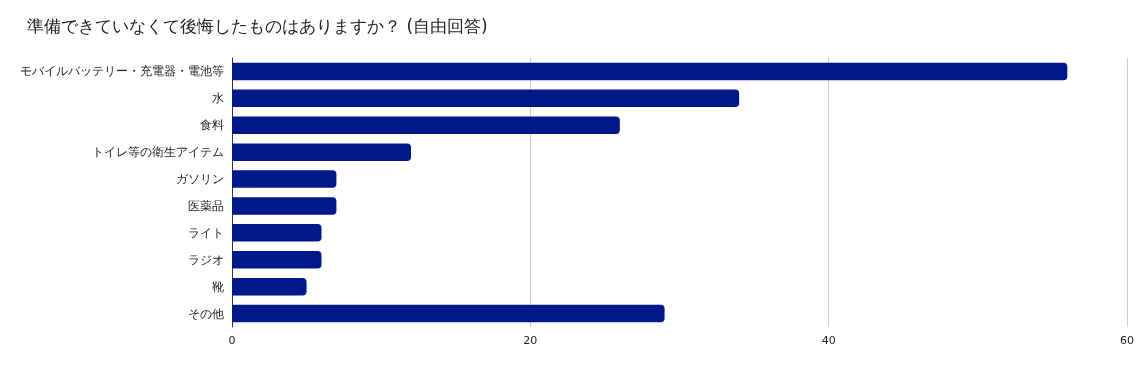  I want to click on y-tick-label: 水, so click(218, 98).